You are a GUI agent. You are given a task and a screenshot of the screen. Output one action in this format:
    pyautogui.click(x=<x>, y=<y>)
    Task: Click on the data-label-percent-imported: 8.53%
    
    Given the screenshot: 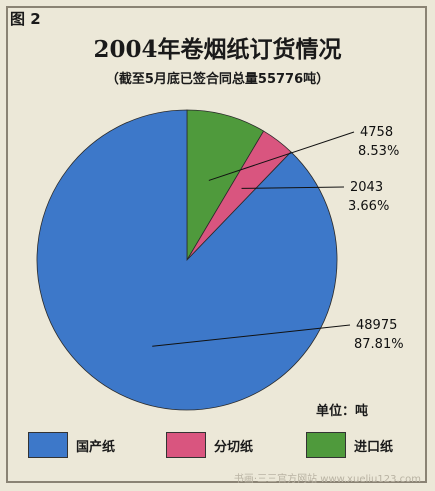 What is the action you would take?
    pyautogui.click(x=378, y=151)
    